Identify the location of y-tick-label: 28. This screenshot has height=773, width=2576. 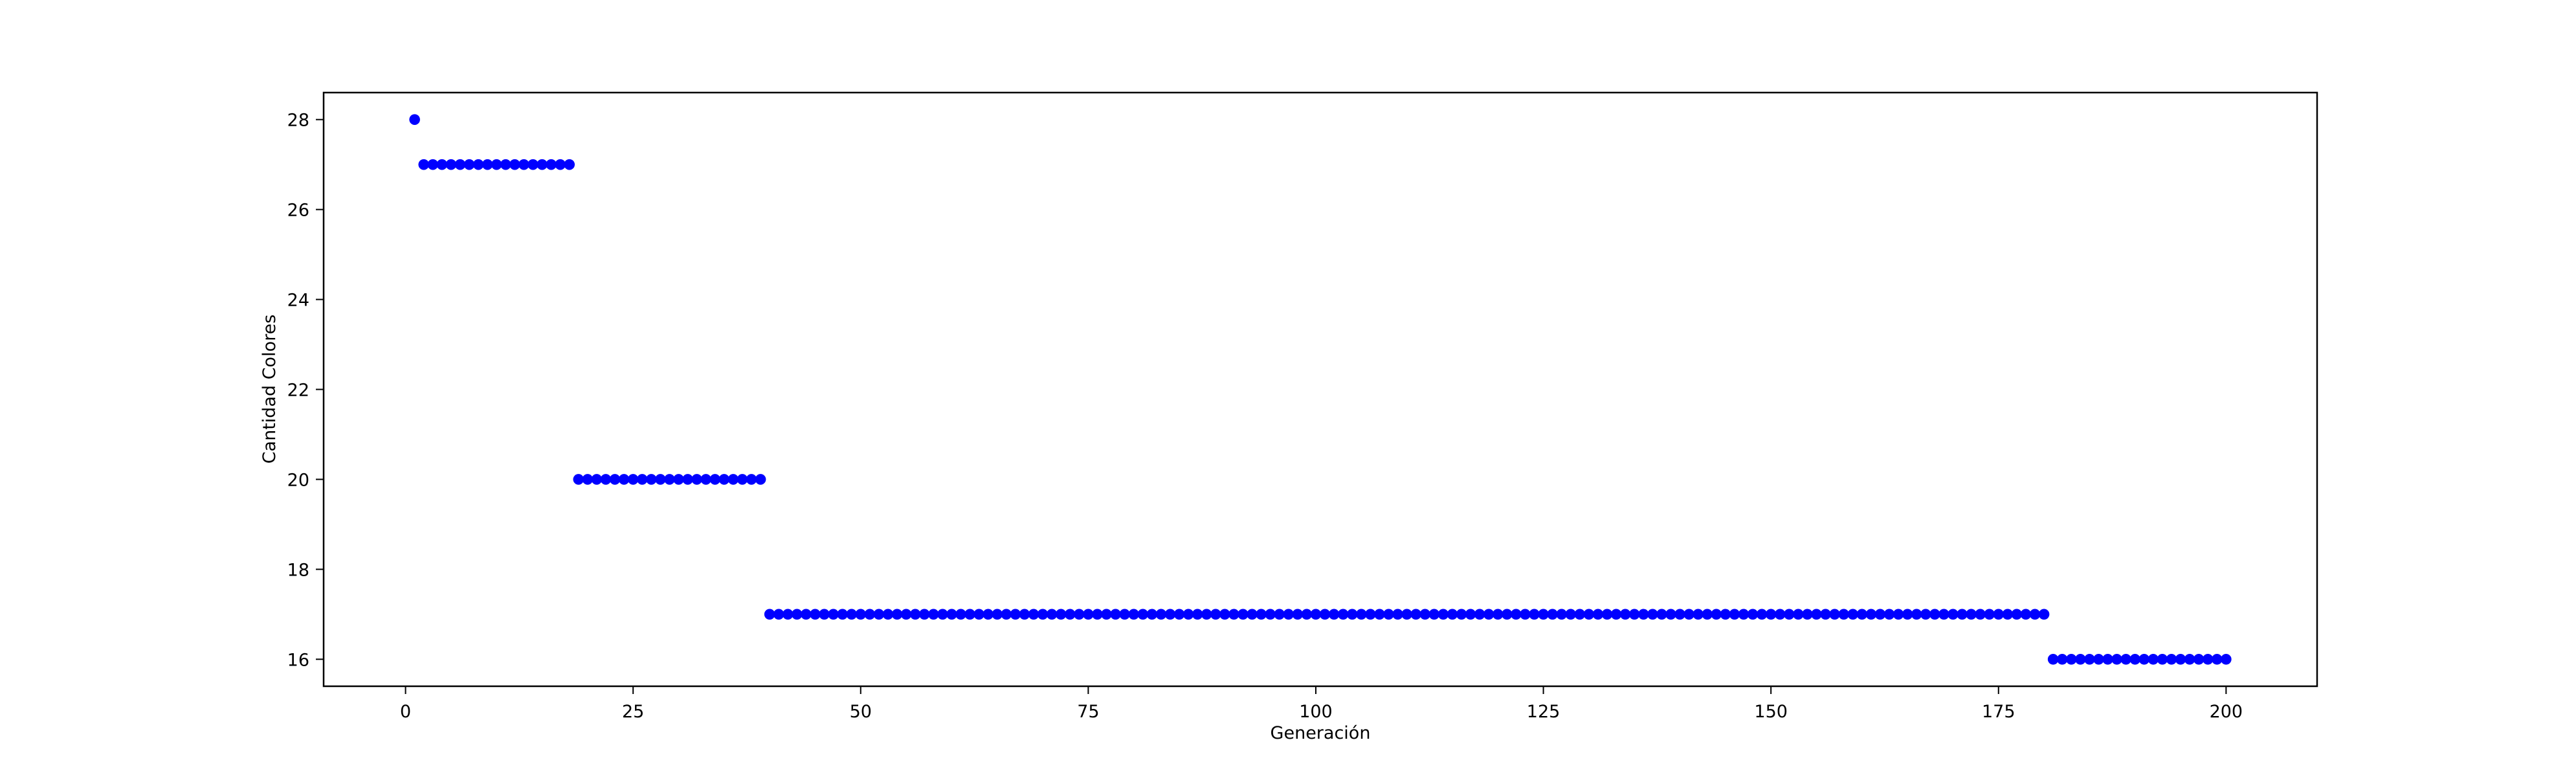
(298, 121).